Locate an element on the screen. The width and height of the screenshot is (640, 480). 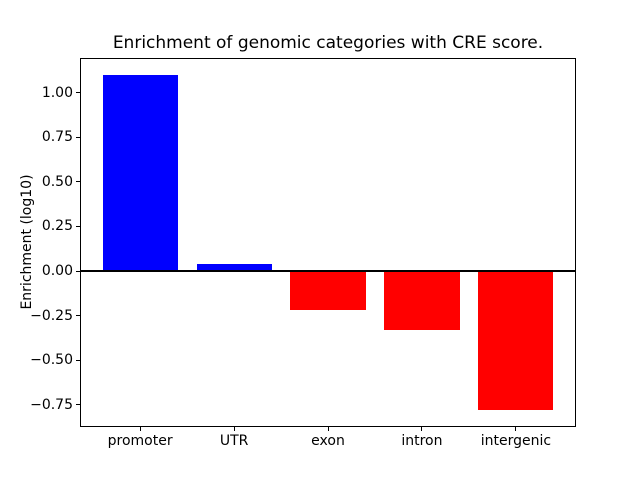
x-tick-label-promoter: promoter is located at coordinates (140, 441).